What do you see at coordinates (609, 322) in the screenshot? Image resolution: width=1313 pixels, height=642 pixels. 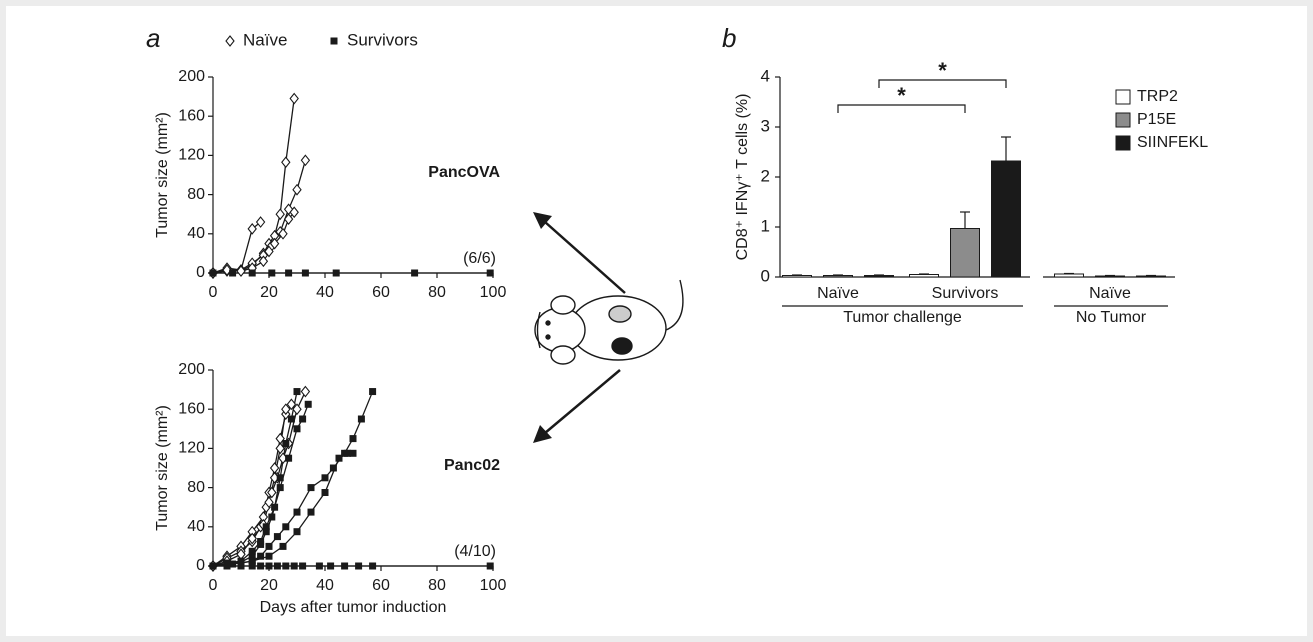 I see `mouse-illustration` at bounding box center [609, 322].